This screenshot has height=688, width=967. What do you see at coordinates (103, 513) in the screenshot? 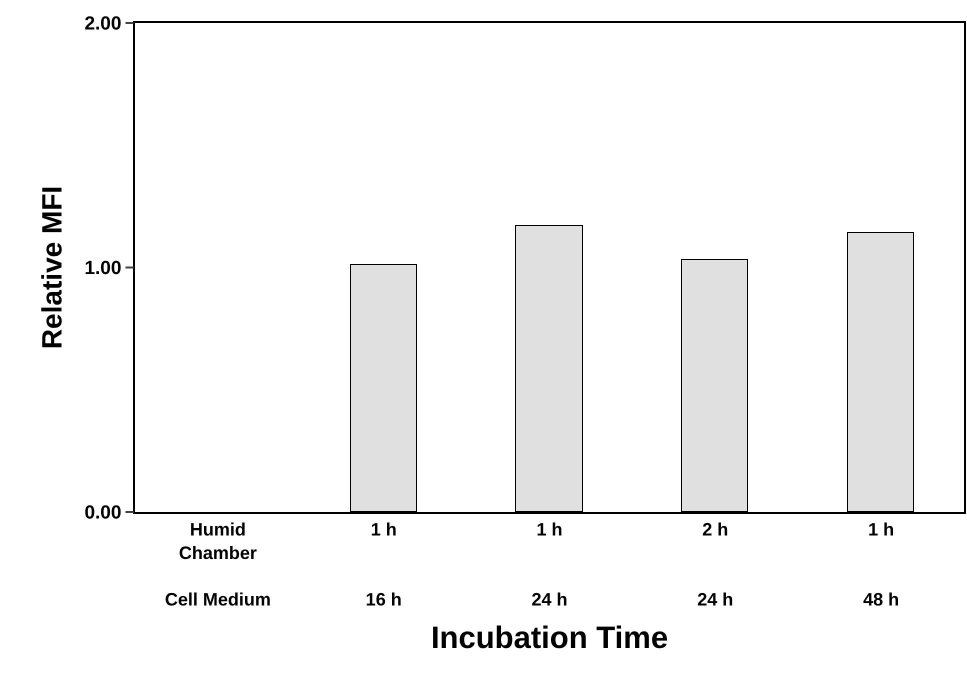
I see `y-tick-label: 0.00` at bounding box center [103, 513].